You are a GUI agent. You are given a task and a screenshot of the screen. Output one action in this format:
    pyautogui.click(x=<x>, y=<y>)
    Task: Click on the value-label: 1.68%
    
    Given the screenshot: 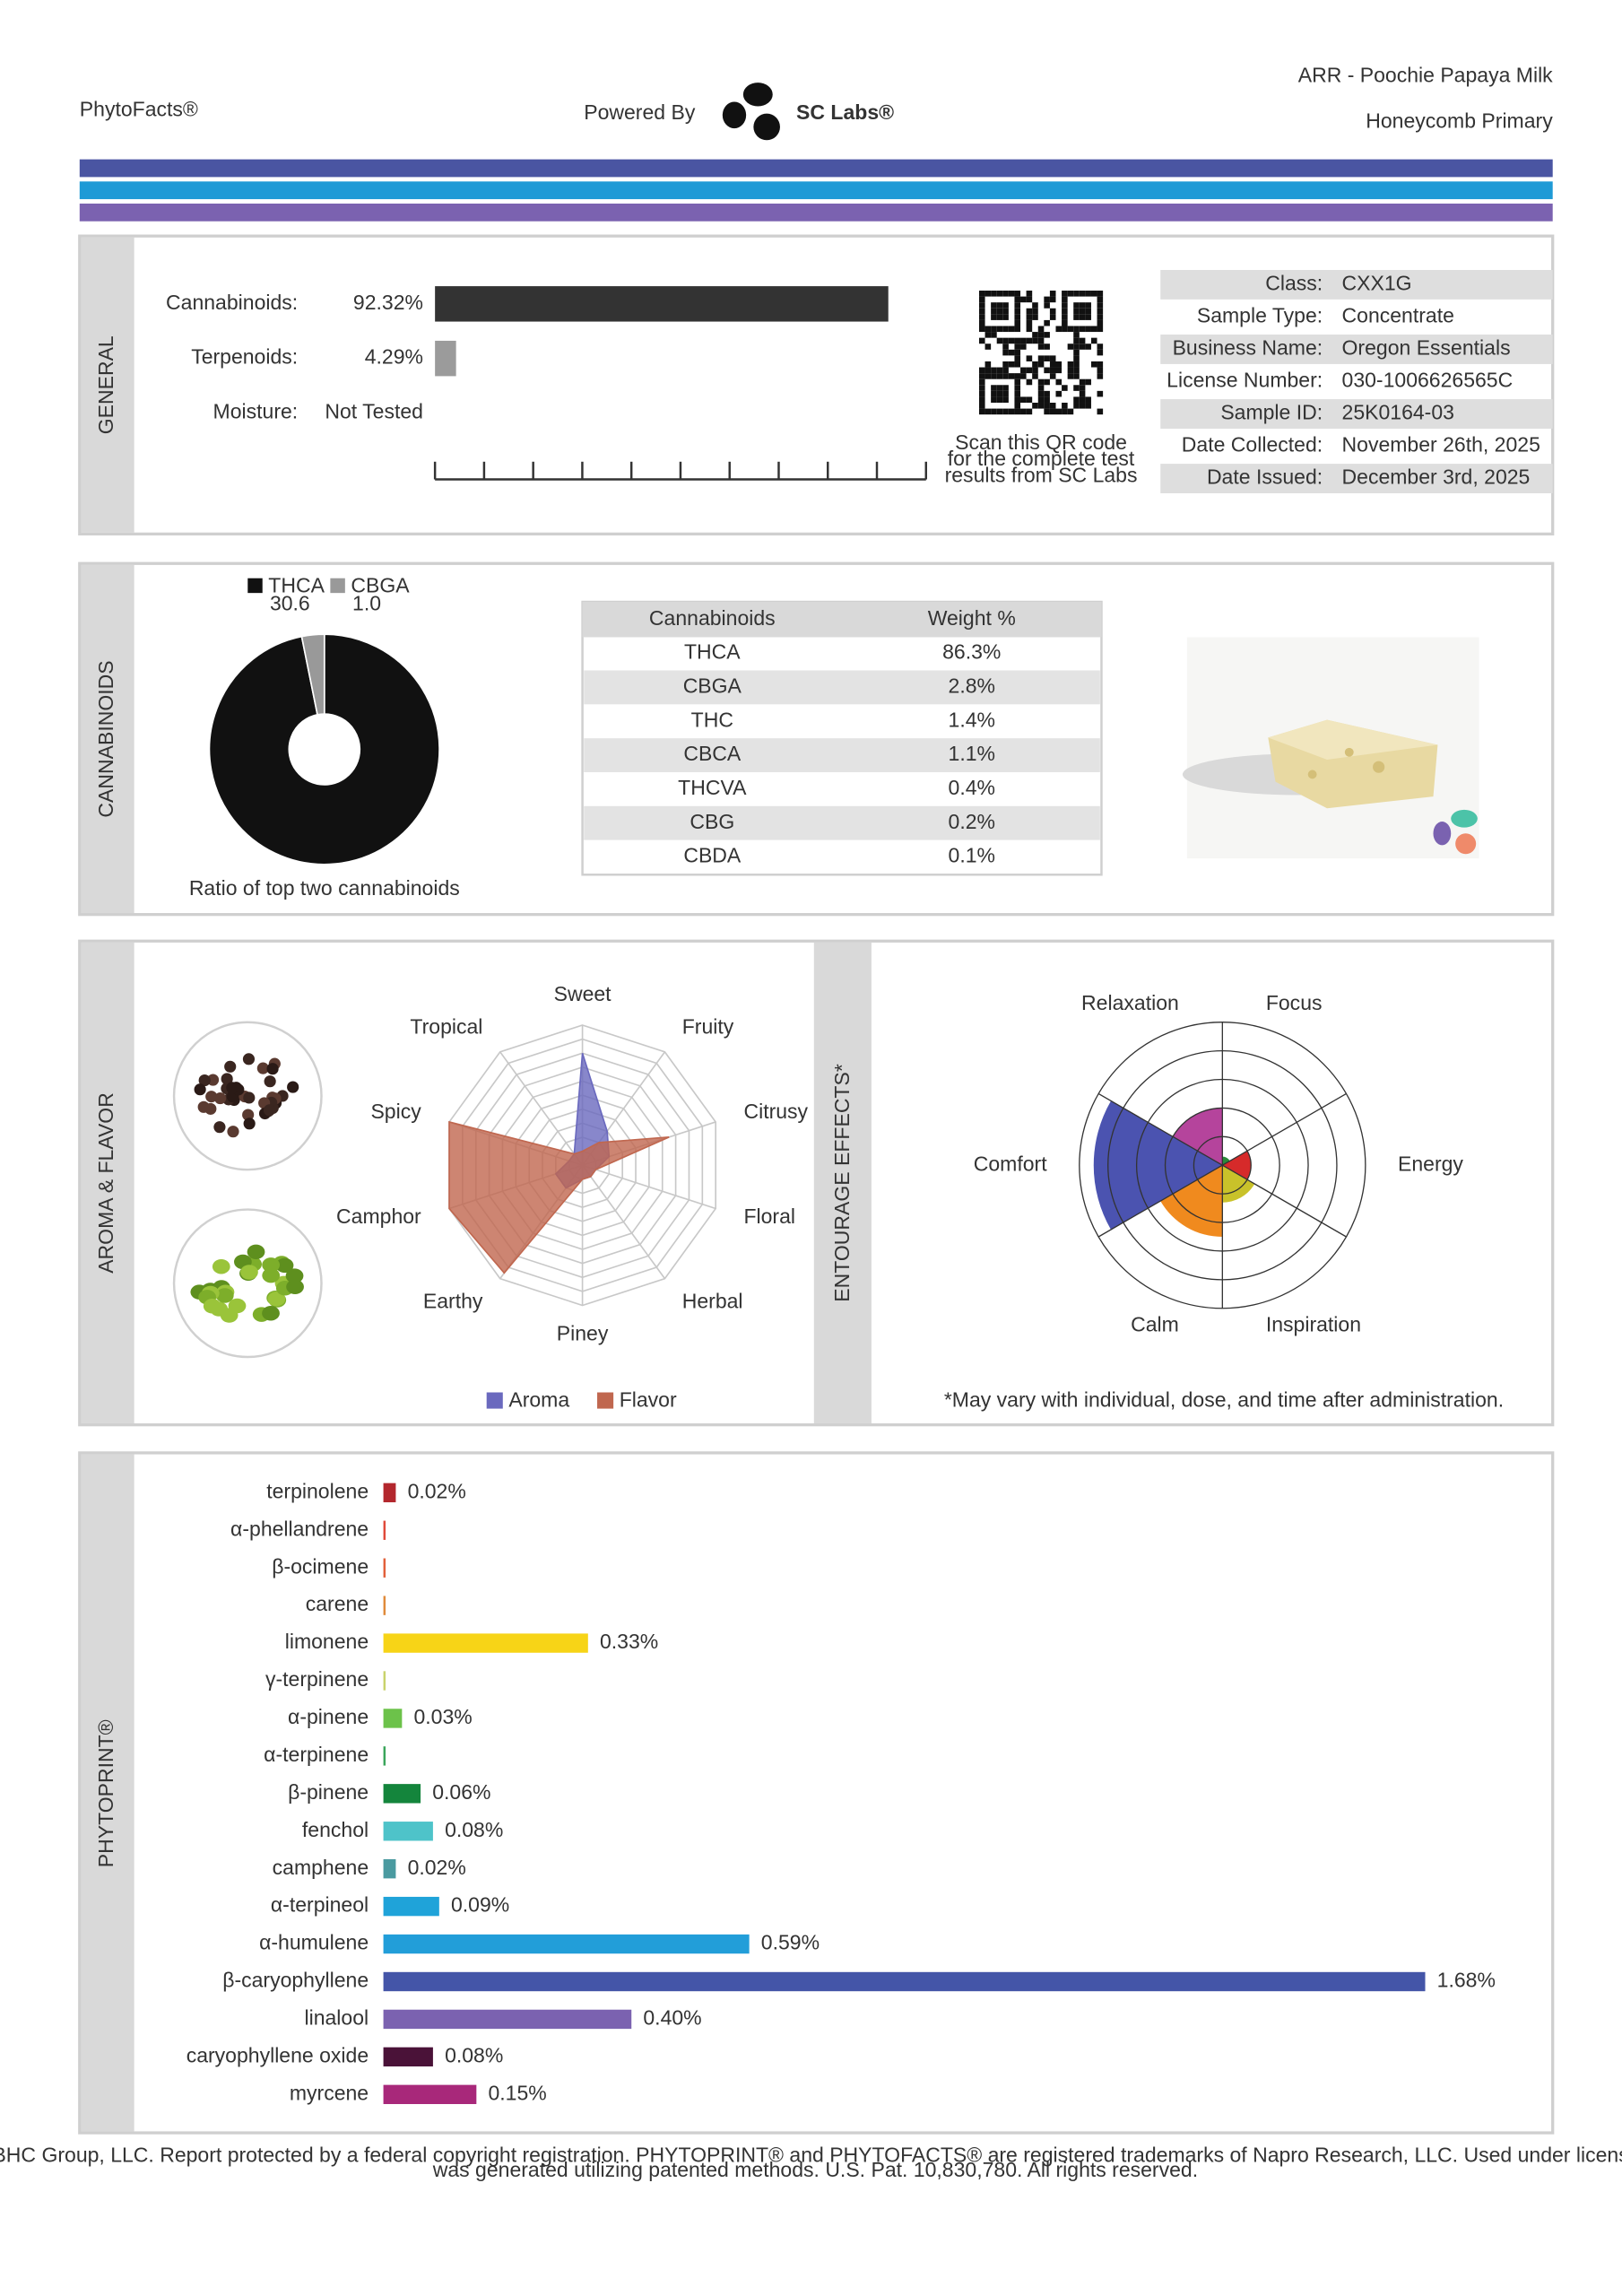 What is the action you would take?
    pyautogui.click(x=1466, y=1980)
    